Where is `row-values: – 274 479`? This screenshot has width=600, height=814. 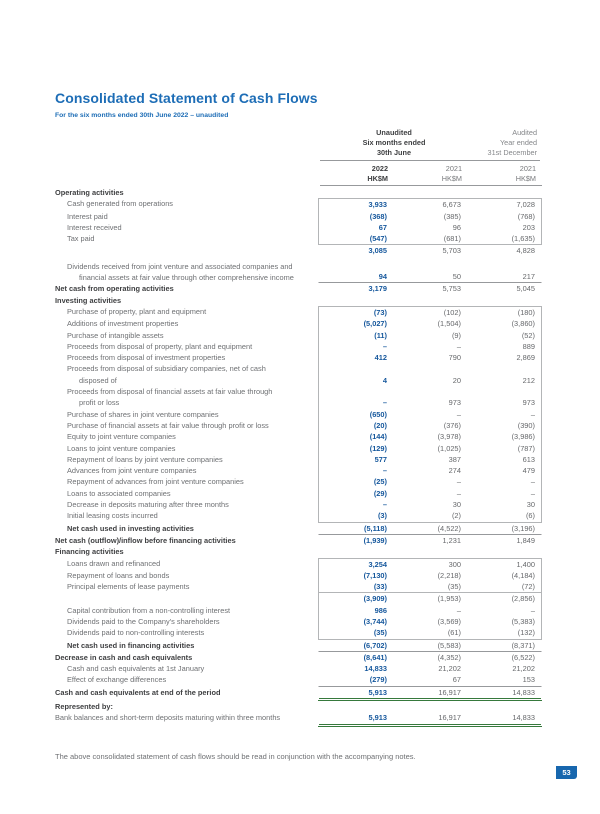 row-values: – 274 479 is located at coordinates (430, 471).